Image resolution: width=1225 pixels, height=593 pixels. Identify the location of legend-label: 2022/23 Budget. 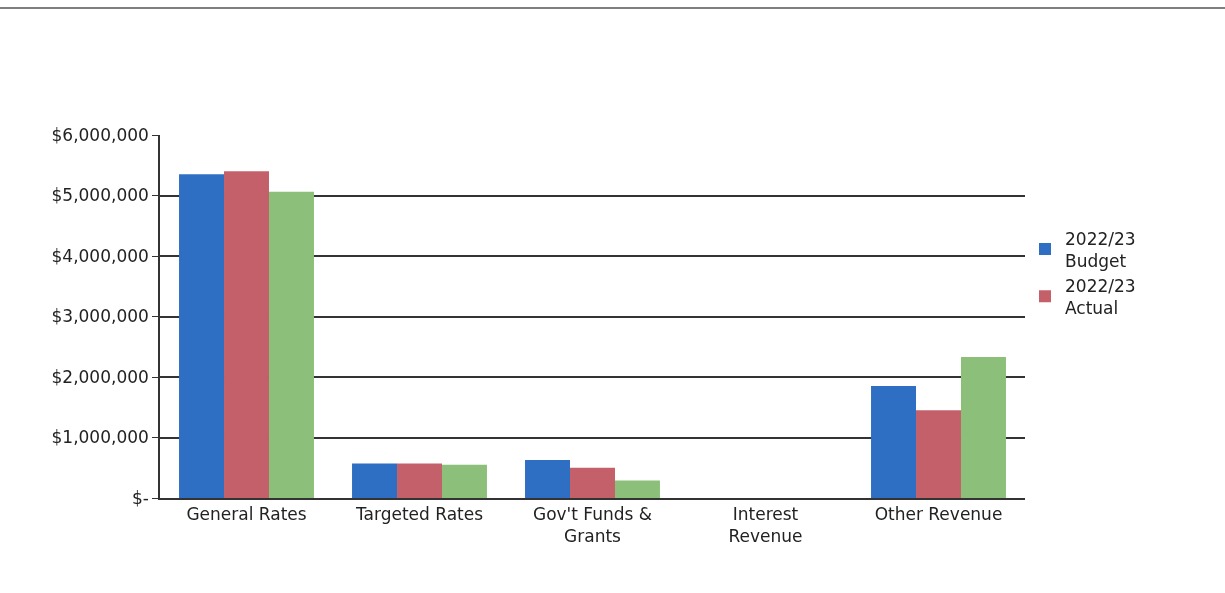
(1100, 249).